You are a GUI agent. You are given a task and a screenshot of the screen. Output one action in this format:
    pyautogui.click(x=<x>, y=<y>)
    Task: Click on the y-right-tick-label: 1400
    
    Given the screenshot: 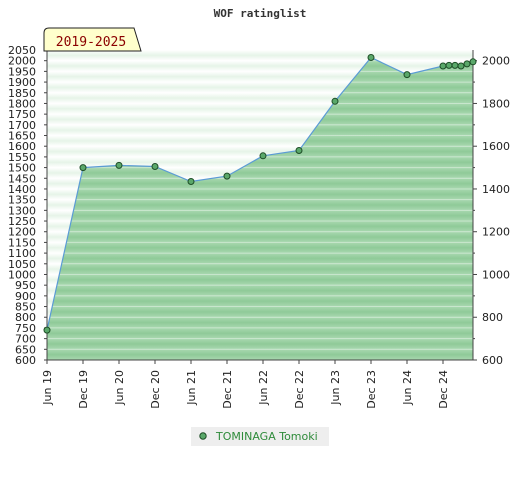 What is the action you would take?
    pyautogui.click(x=496, y=189)
    